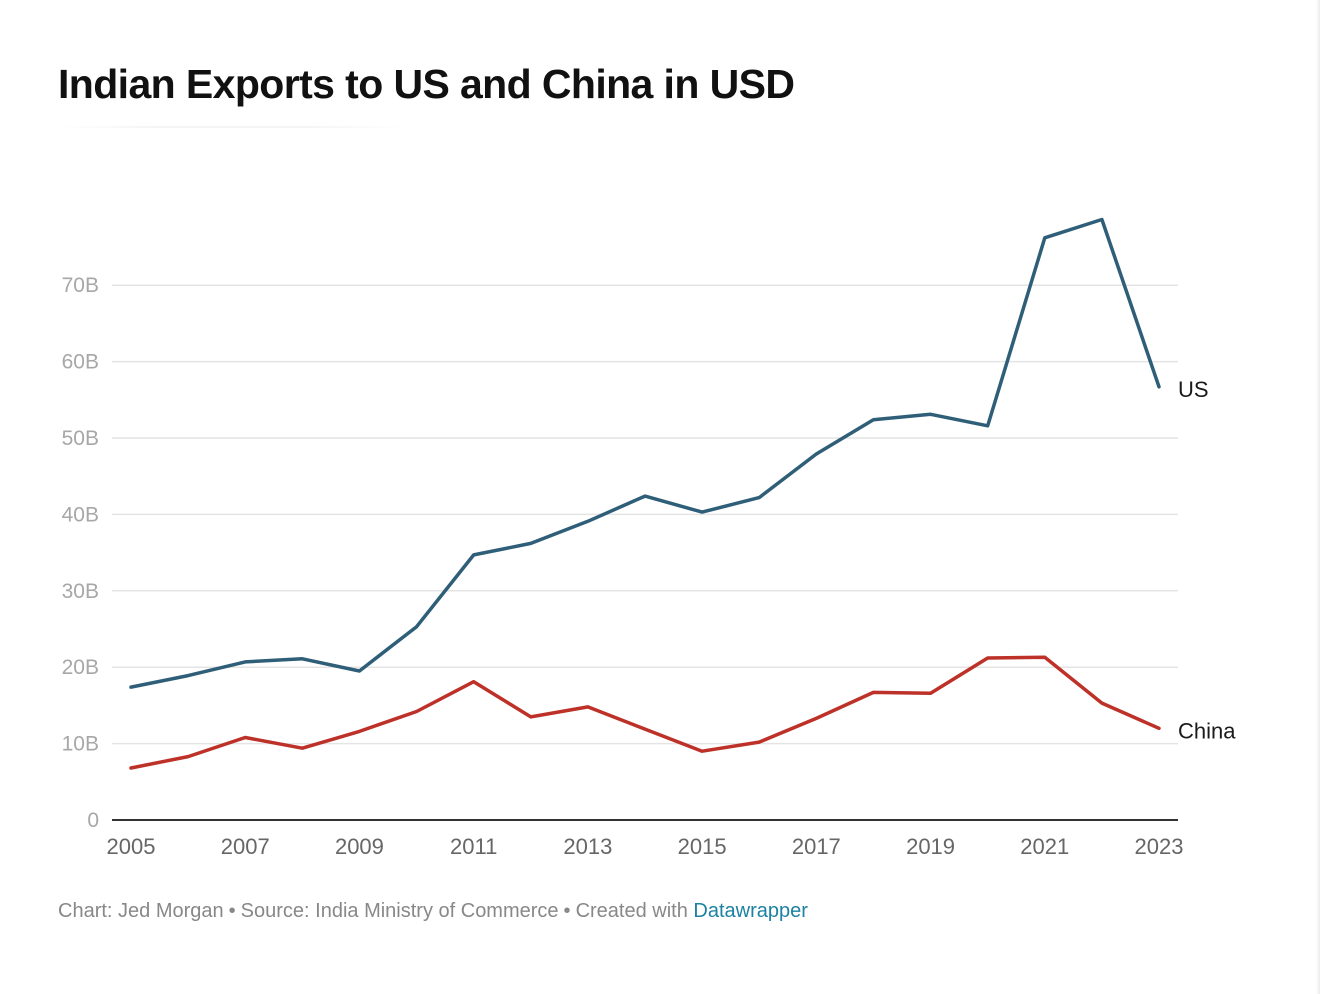  Describe the element at coordinates (230, 127) in the screenshot. I see `title-underline` at that location.